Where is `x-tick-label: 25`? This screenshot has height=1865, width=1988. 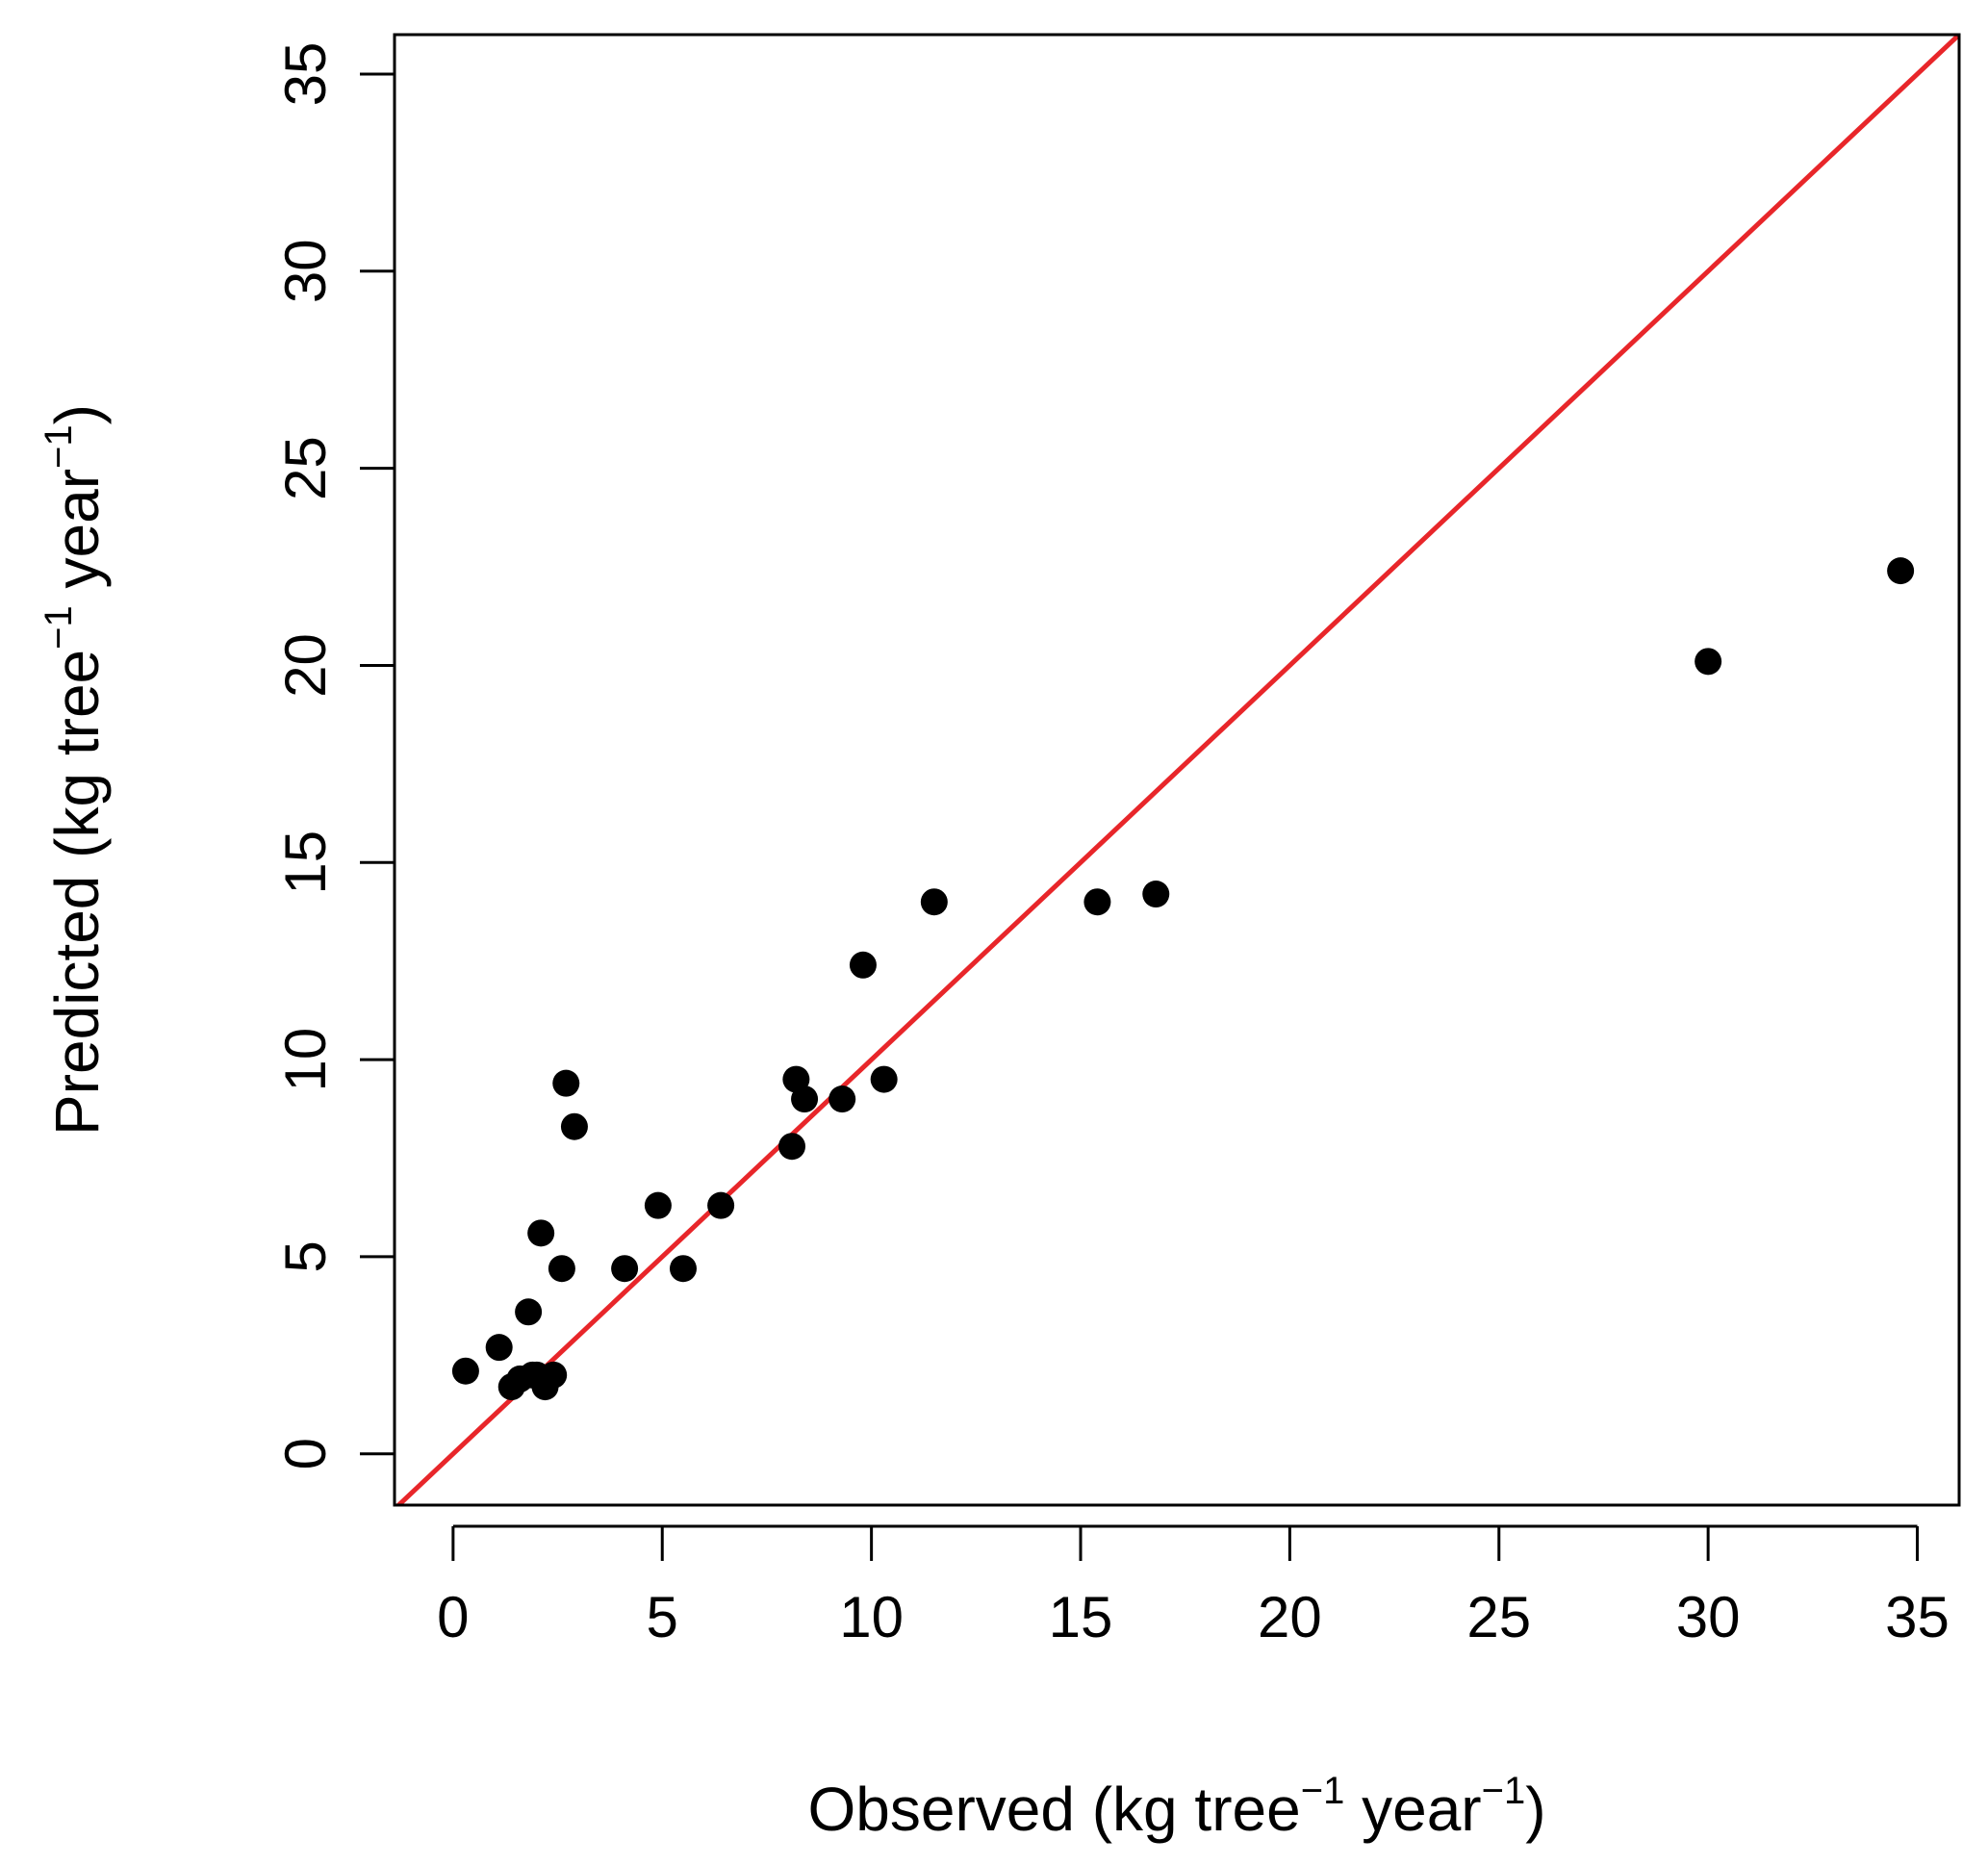
x-tick-label: 25 is located at coordinates (1498, 1617).